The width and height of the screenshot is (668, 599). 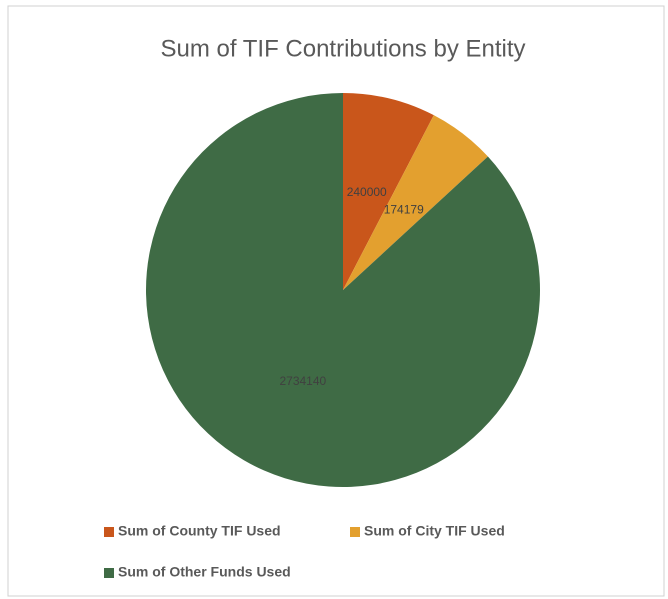 I want to click on legend-label: Sum of County TIF Used, so click(x=199, y=531).